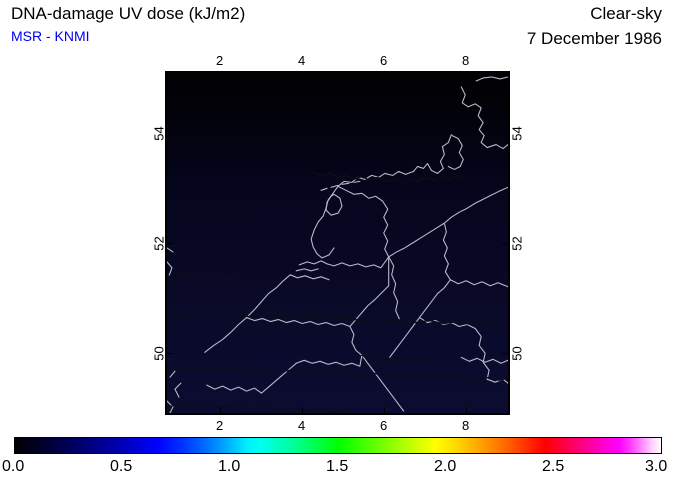 This screenshot has width=676, height=480. I want to click on date-label: 7 December 1986, so click(594, 38).